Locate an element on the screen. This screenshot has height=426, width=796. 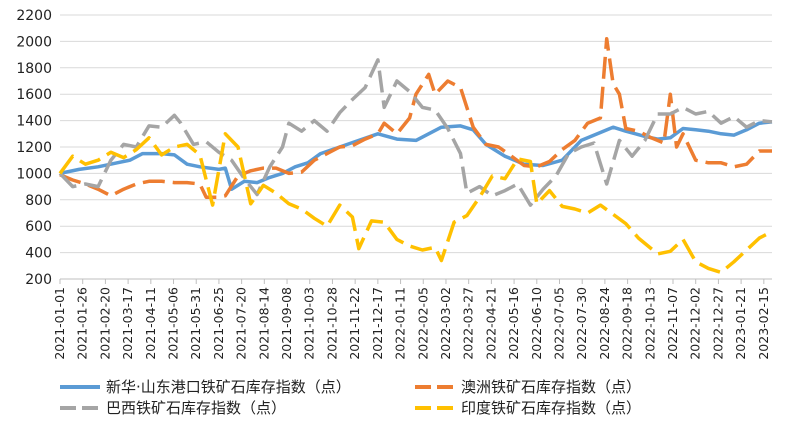
x-tick-label: 2021-01-01 is located at coordinates (59, 323).